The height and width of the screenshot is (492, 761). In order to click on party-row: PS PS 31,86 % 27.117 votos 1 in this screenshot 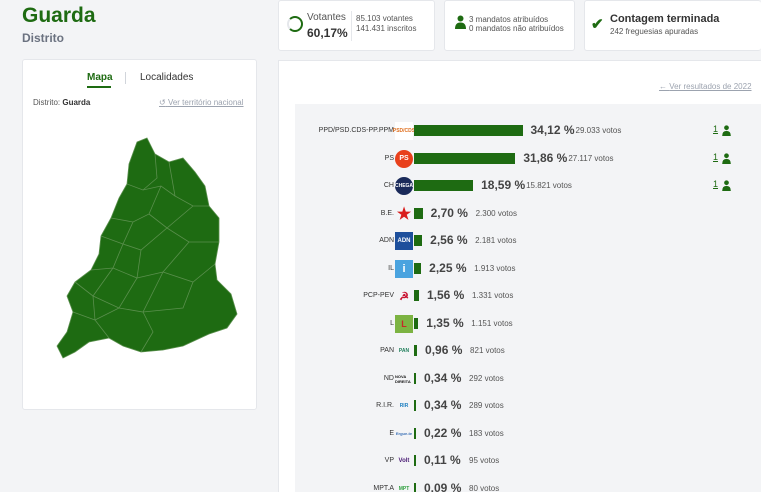, I will do `click(528, 159)`.